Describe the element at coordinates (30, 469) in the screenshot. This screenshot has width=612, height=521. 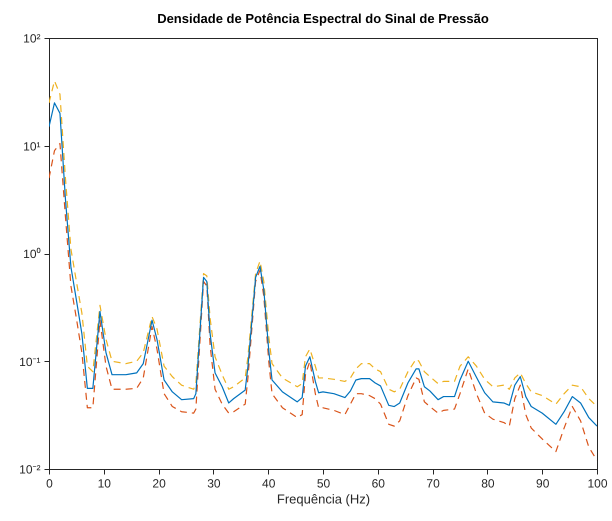
I see `y-tick-label: 10⁻²` at that location.